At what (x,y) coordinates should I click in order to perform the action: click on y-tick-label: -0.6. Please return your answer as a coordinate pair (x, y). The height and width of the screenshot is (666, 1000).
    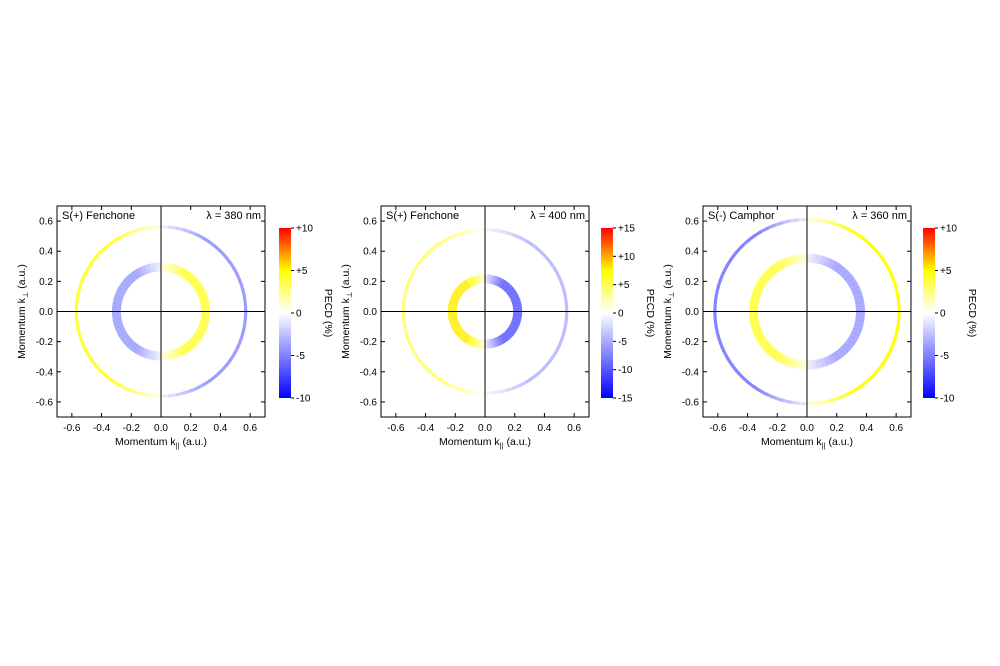
    Looking at the image, I should click on (691, 402).